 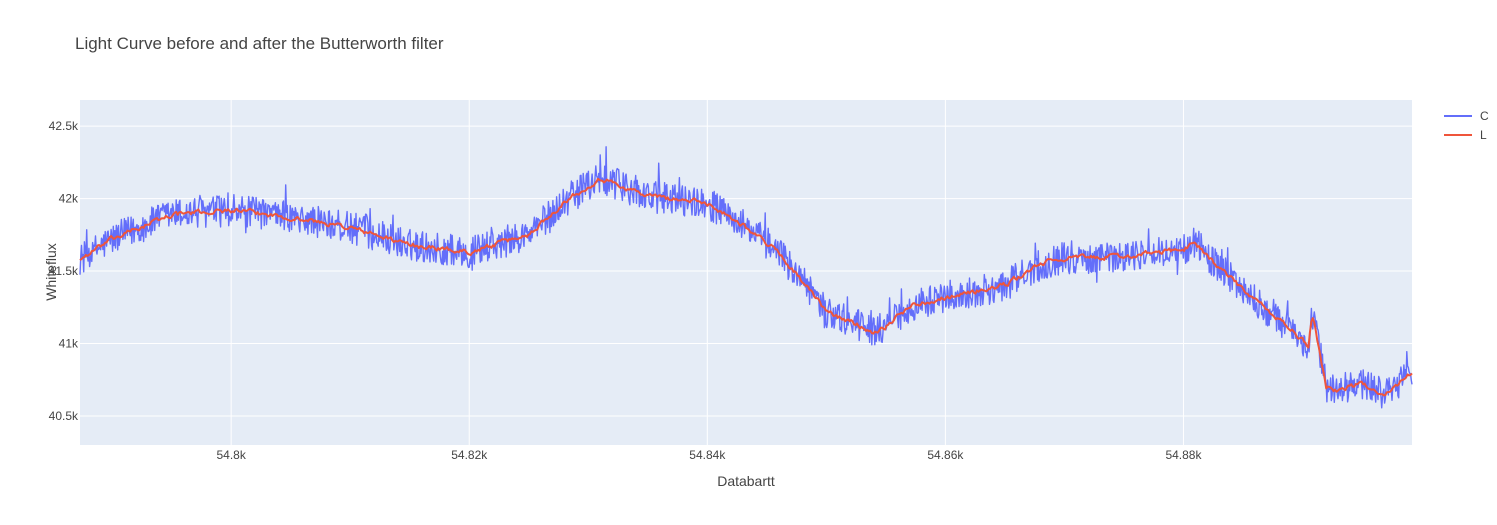 I want to click on legend-label-c: C, so click(x=1484, y=115).